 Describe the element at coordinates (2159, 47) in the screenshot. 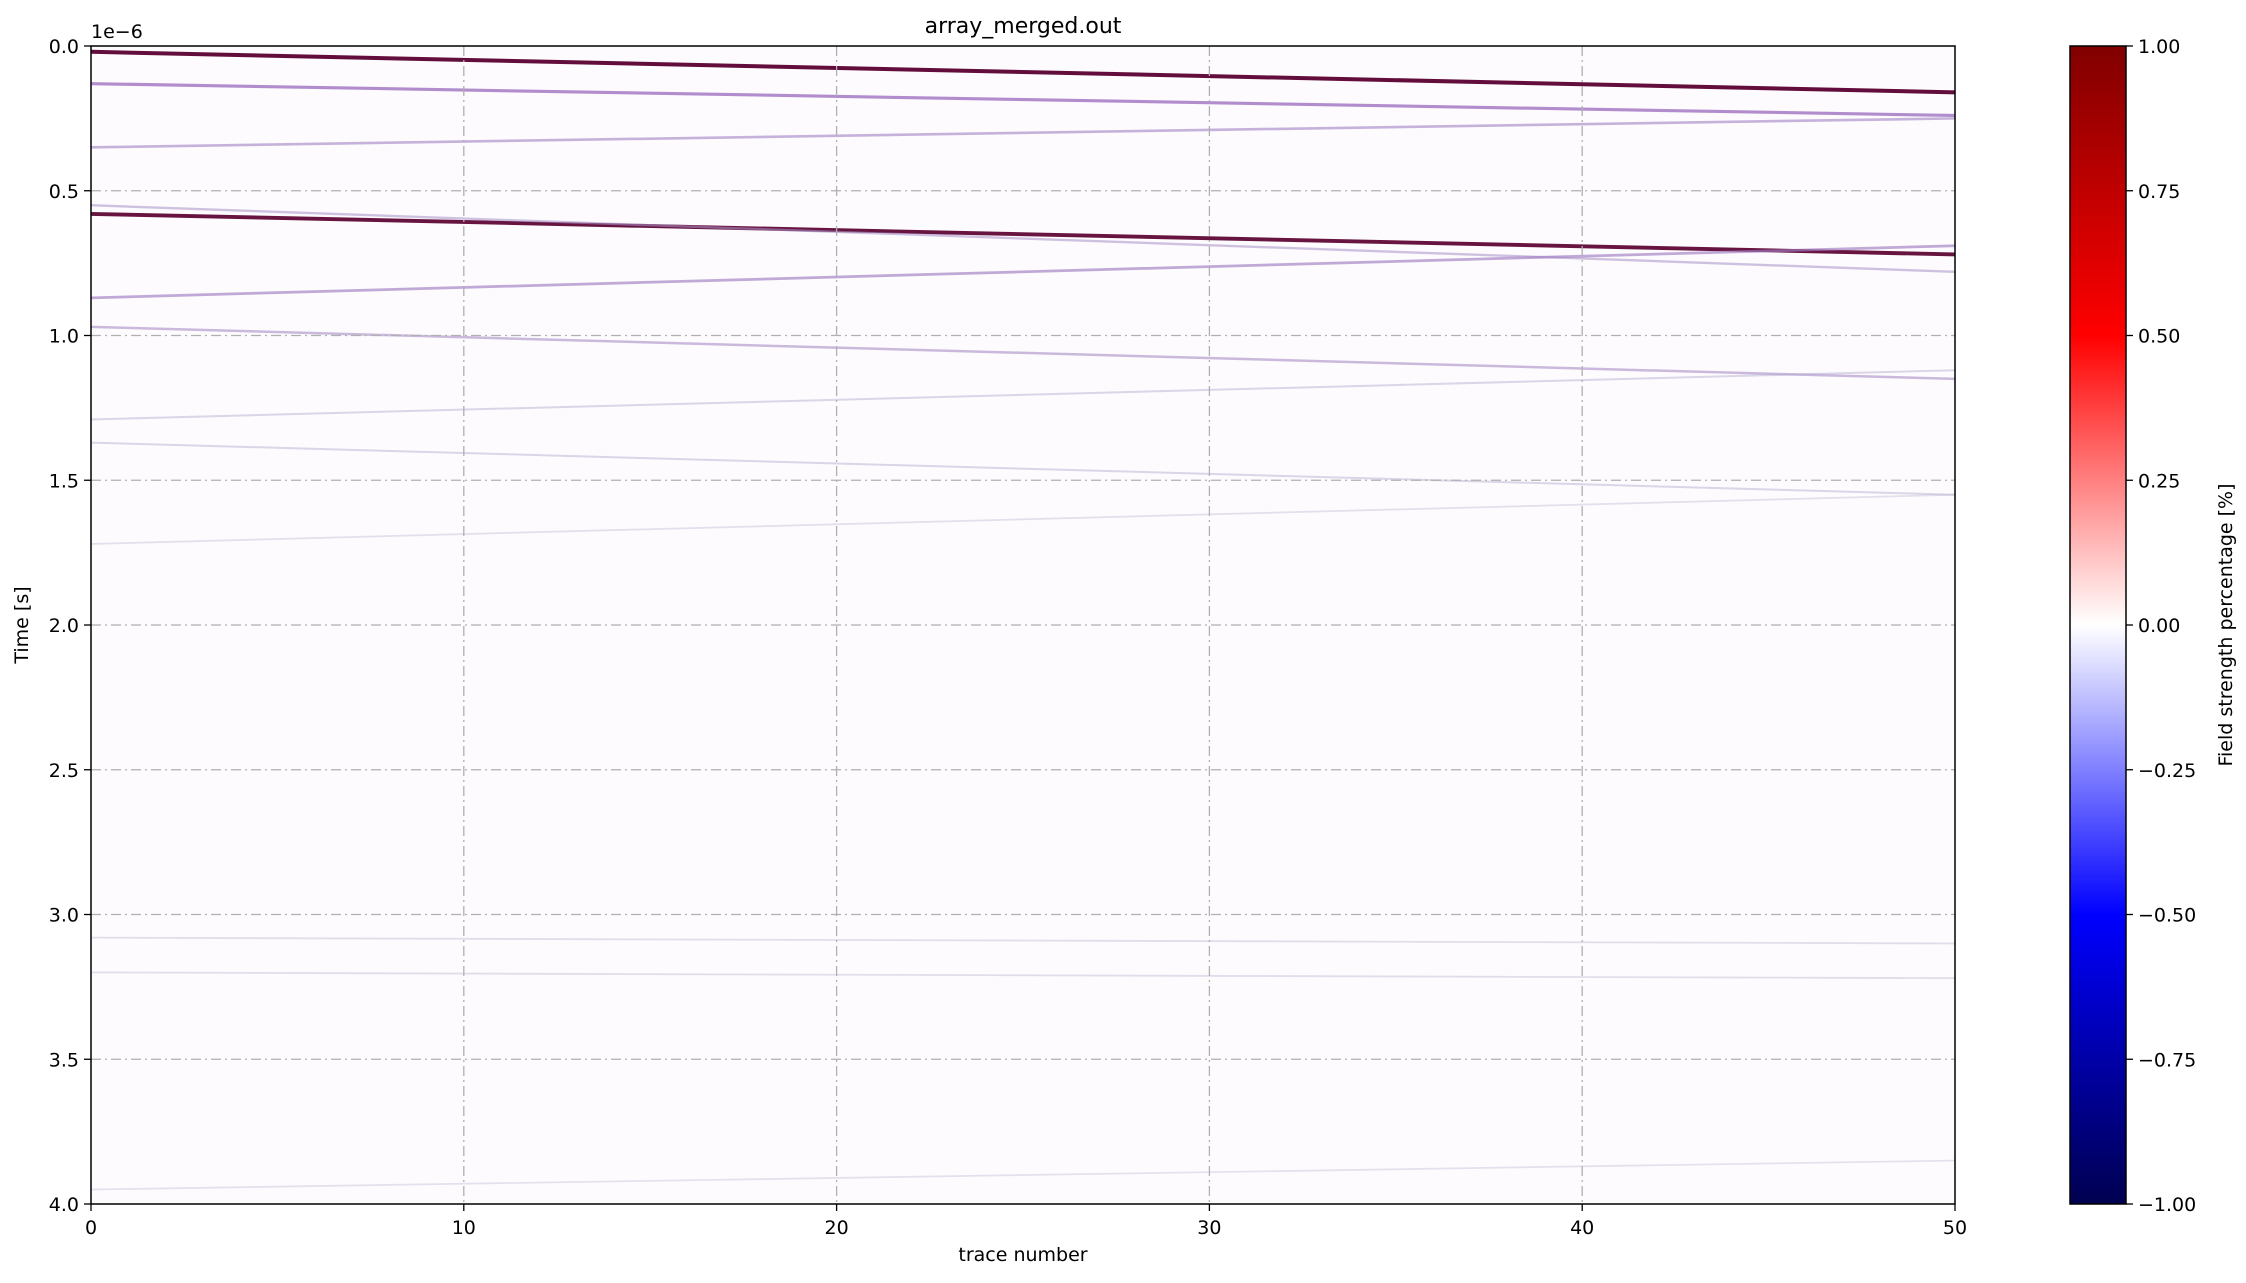

I see `colorbar-tick-label: 1.00` at that location.